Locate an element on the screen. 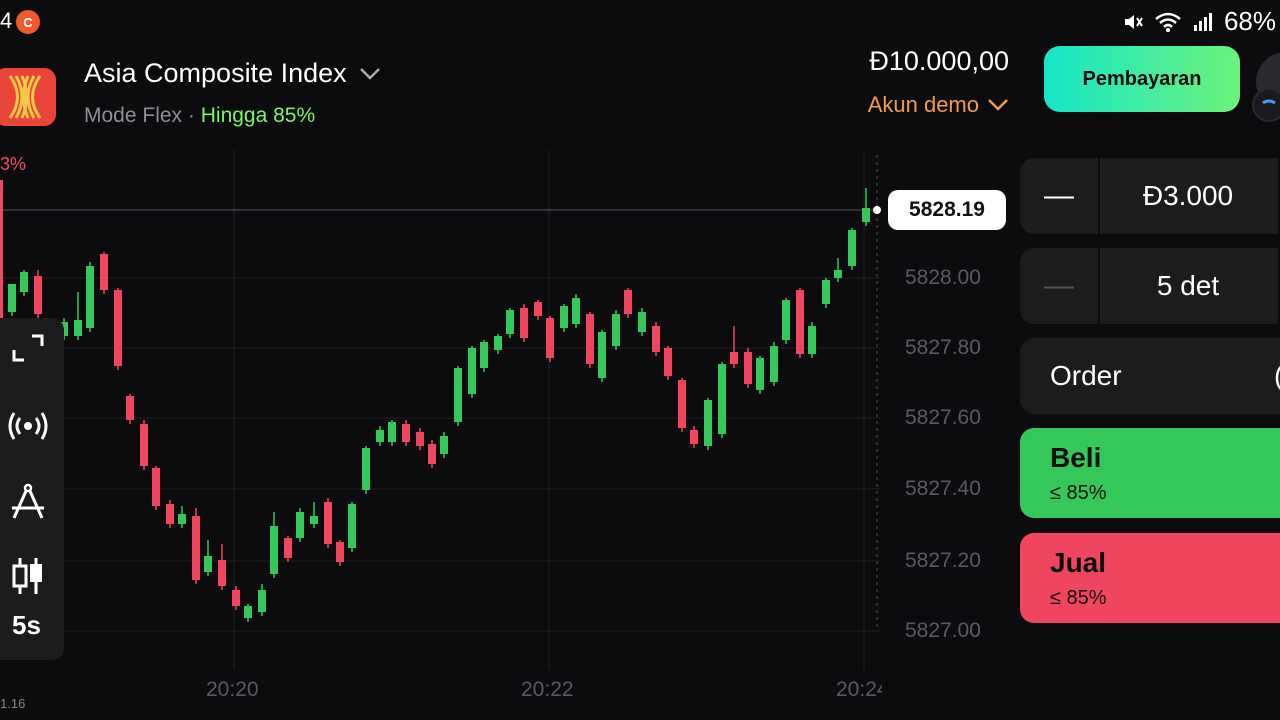 Image resolution: width=1280 pixels, height=720 pixels. amount-input: Đ3.000 is located at coordinates (1189, 196).